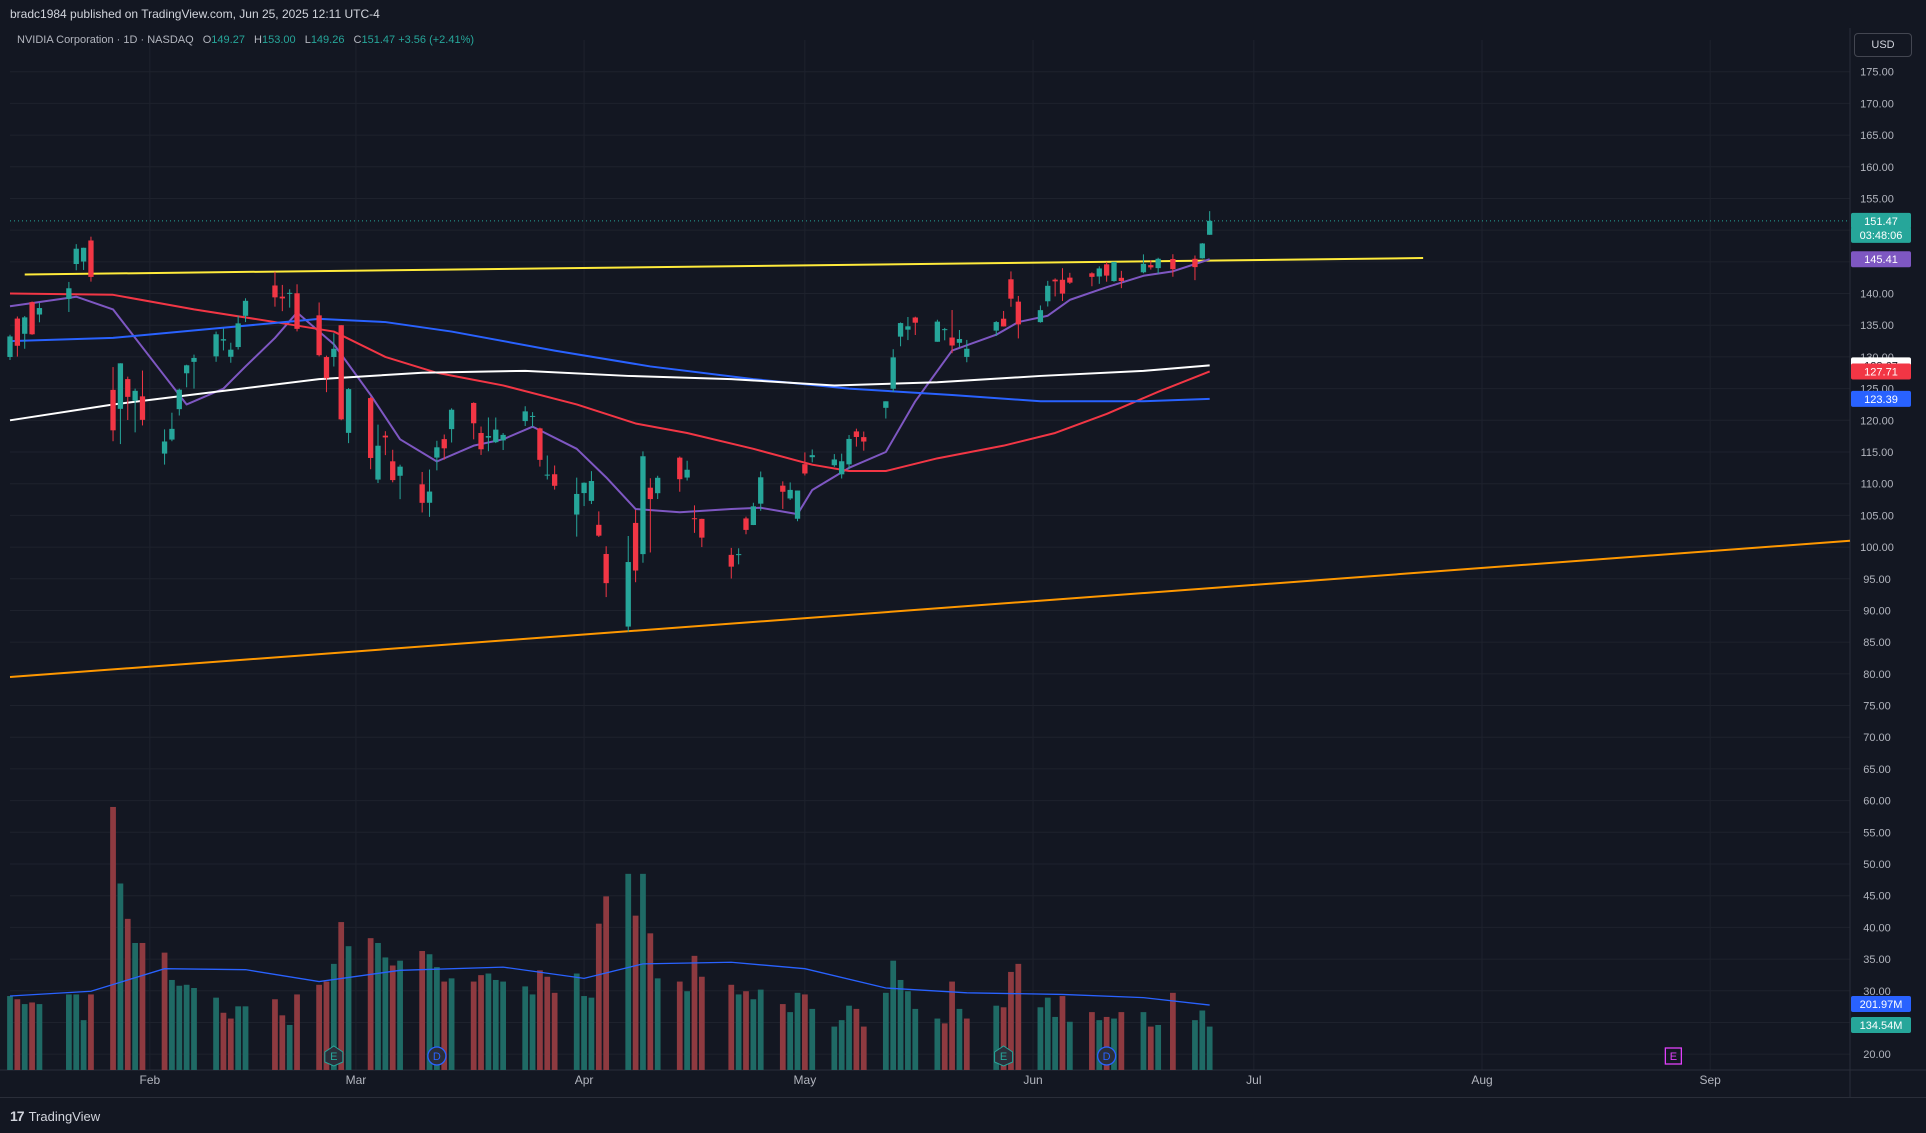 This screenshot has width=1926, height=1133. I want to click on price-axis-label: 201.97M, so click(1881, 1005).